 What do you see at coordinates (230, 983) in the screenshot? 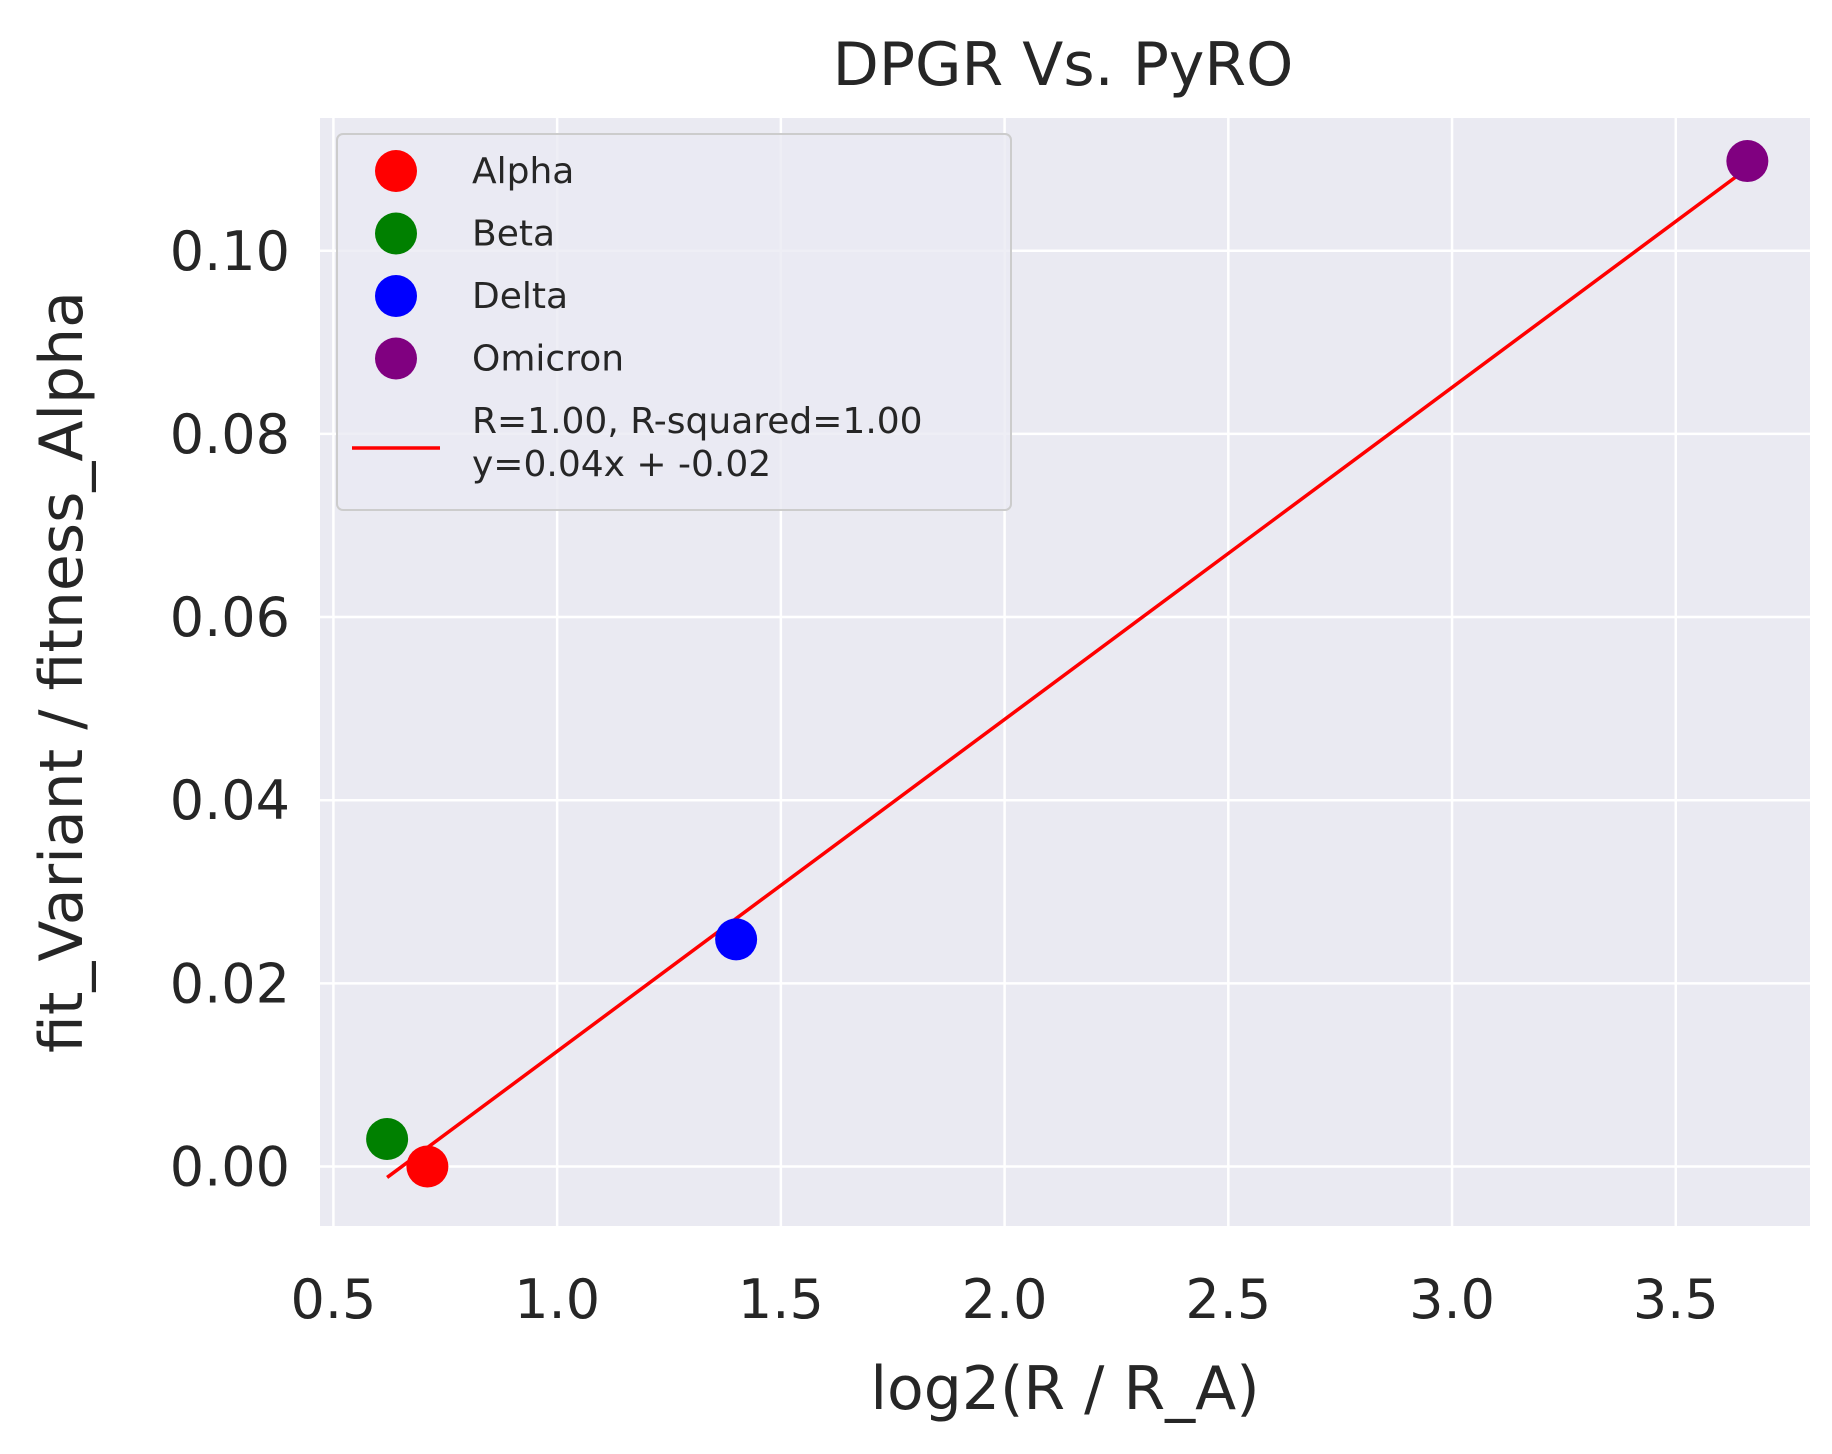
I see `y-tick-label: 0.02` at bounding box center [230, 983].